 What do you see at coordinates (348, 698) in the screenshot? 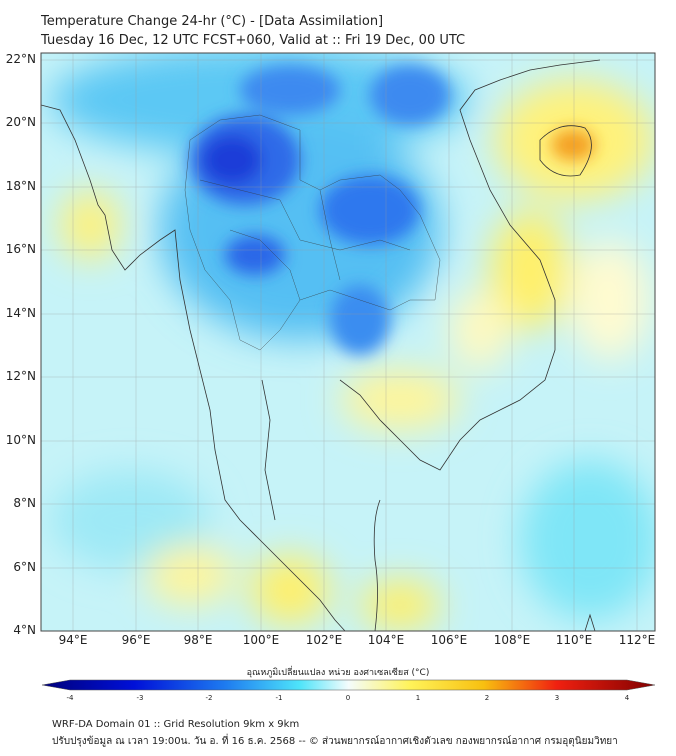
I see `colorbar-tick: 0` at bounding box center [348, 698].